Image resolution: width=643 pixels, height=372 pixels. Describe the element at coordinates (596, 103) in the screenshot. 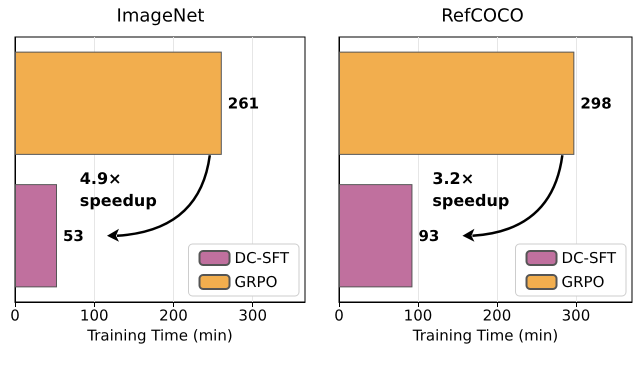

I see `data-label: 298` at that location.